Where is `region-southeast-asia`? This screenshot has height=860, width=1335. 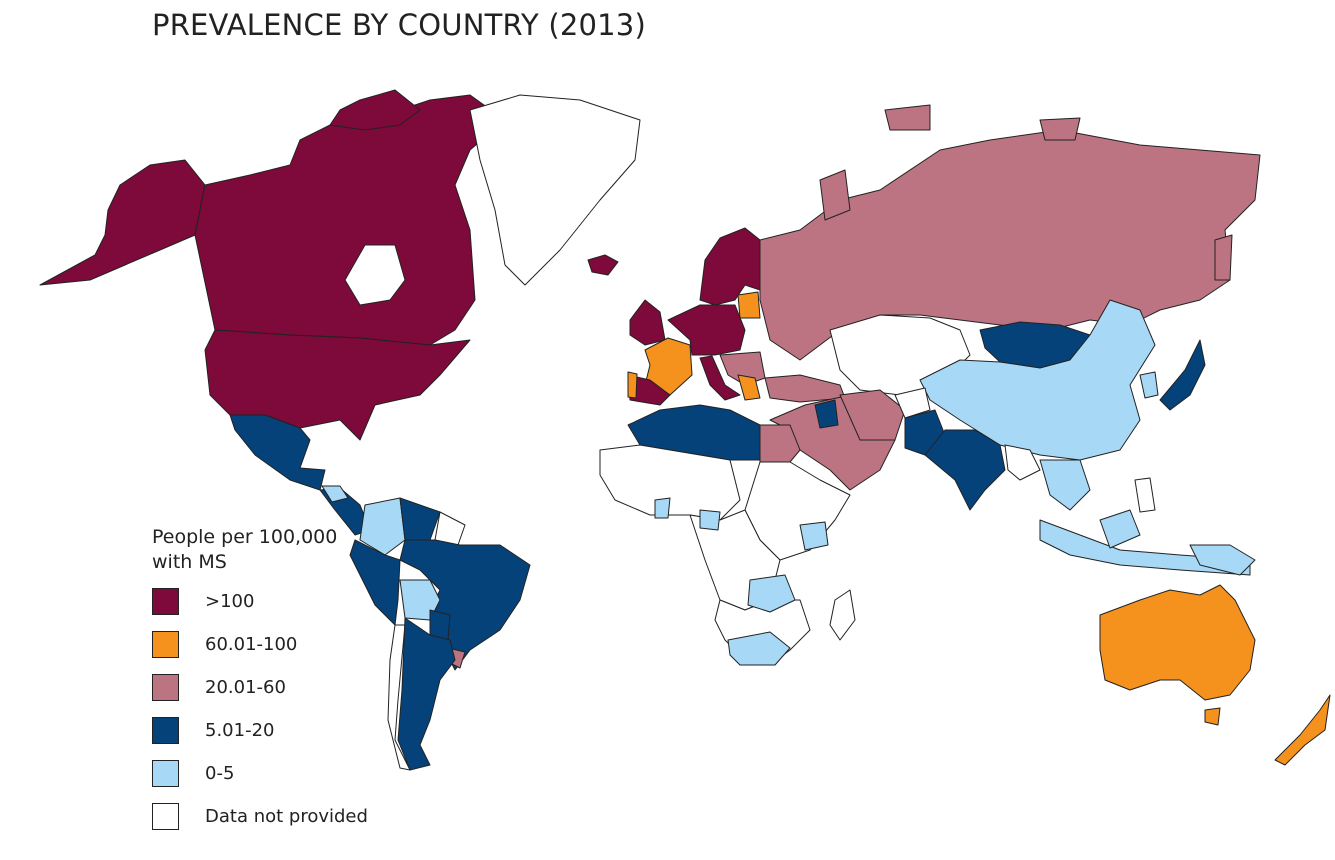
region-southeast-asia is located at coordinates (1065, 485).